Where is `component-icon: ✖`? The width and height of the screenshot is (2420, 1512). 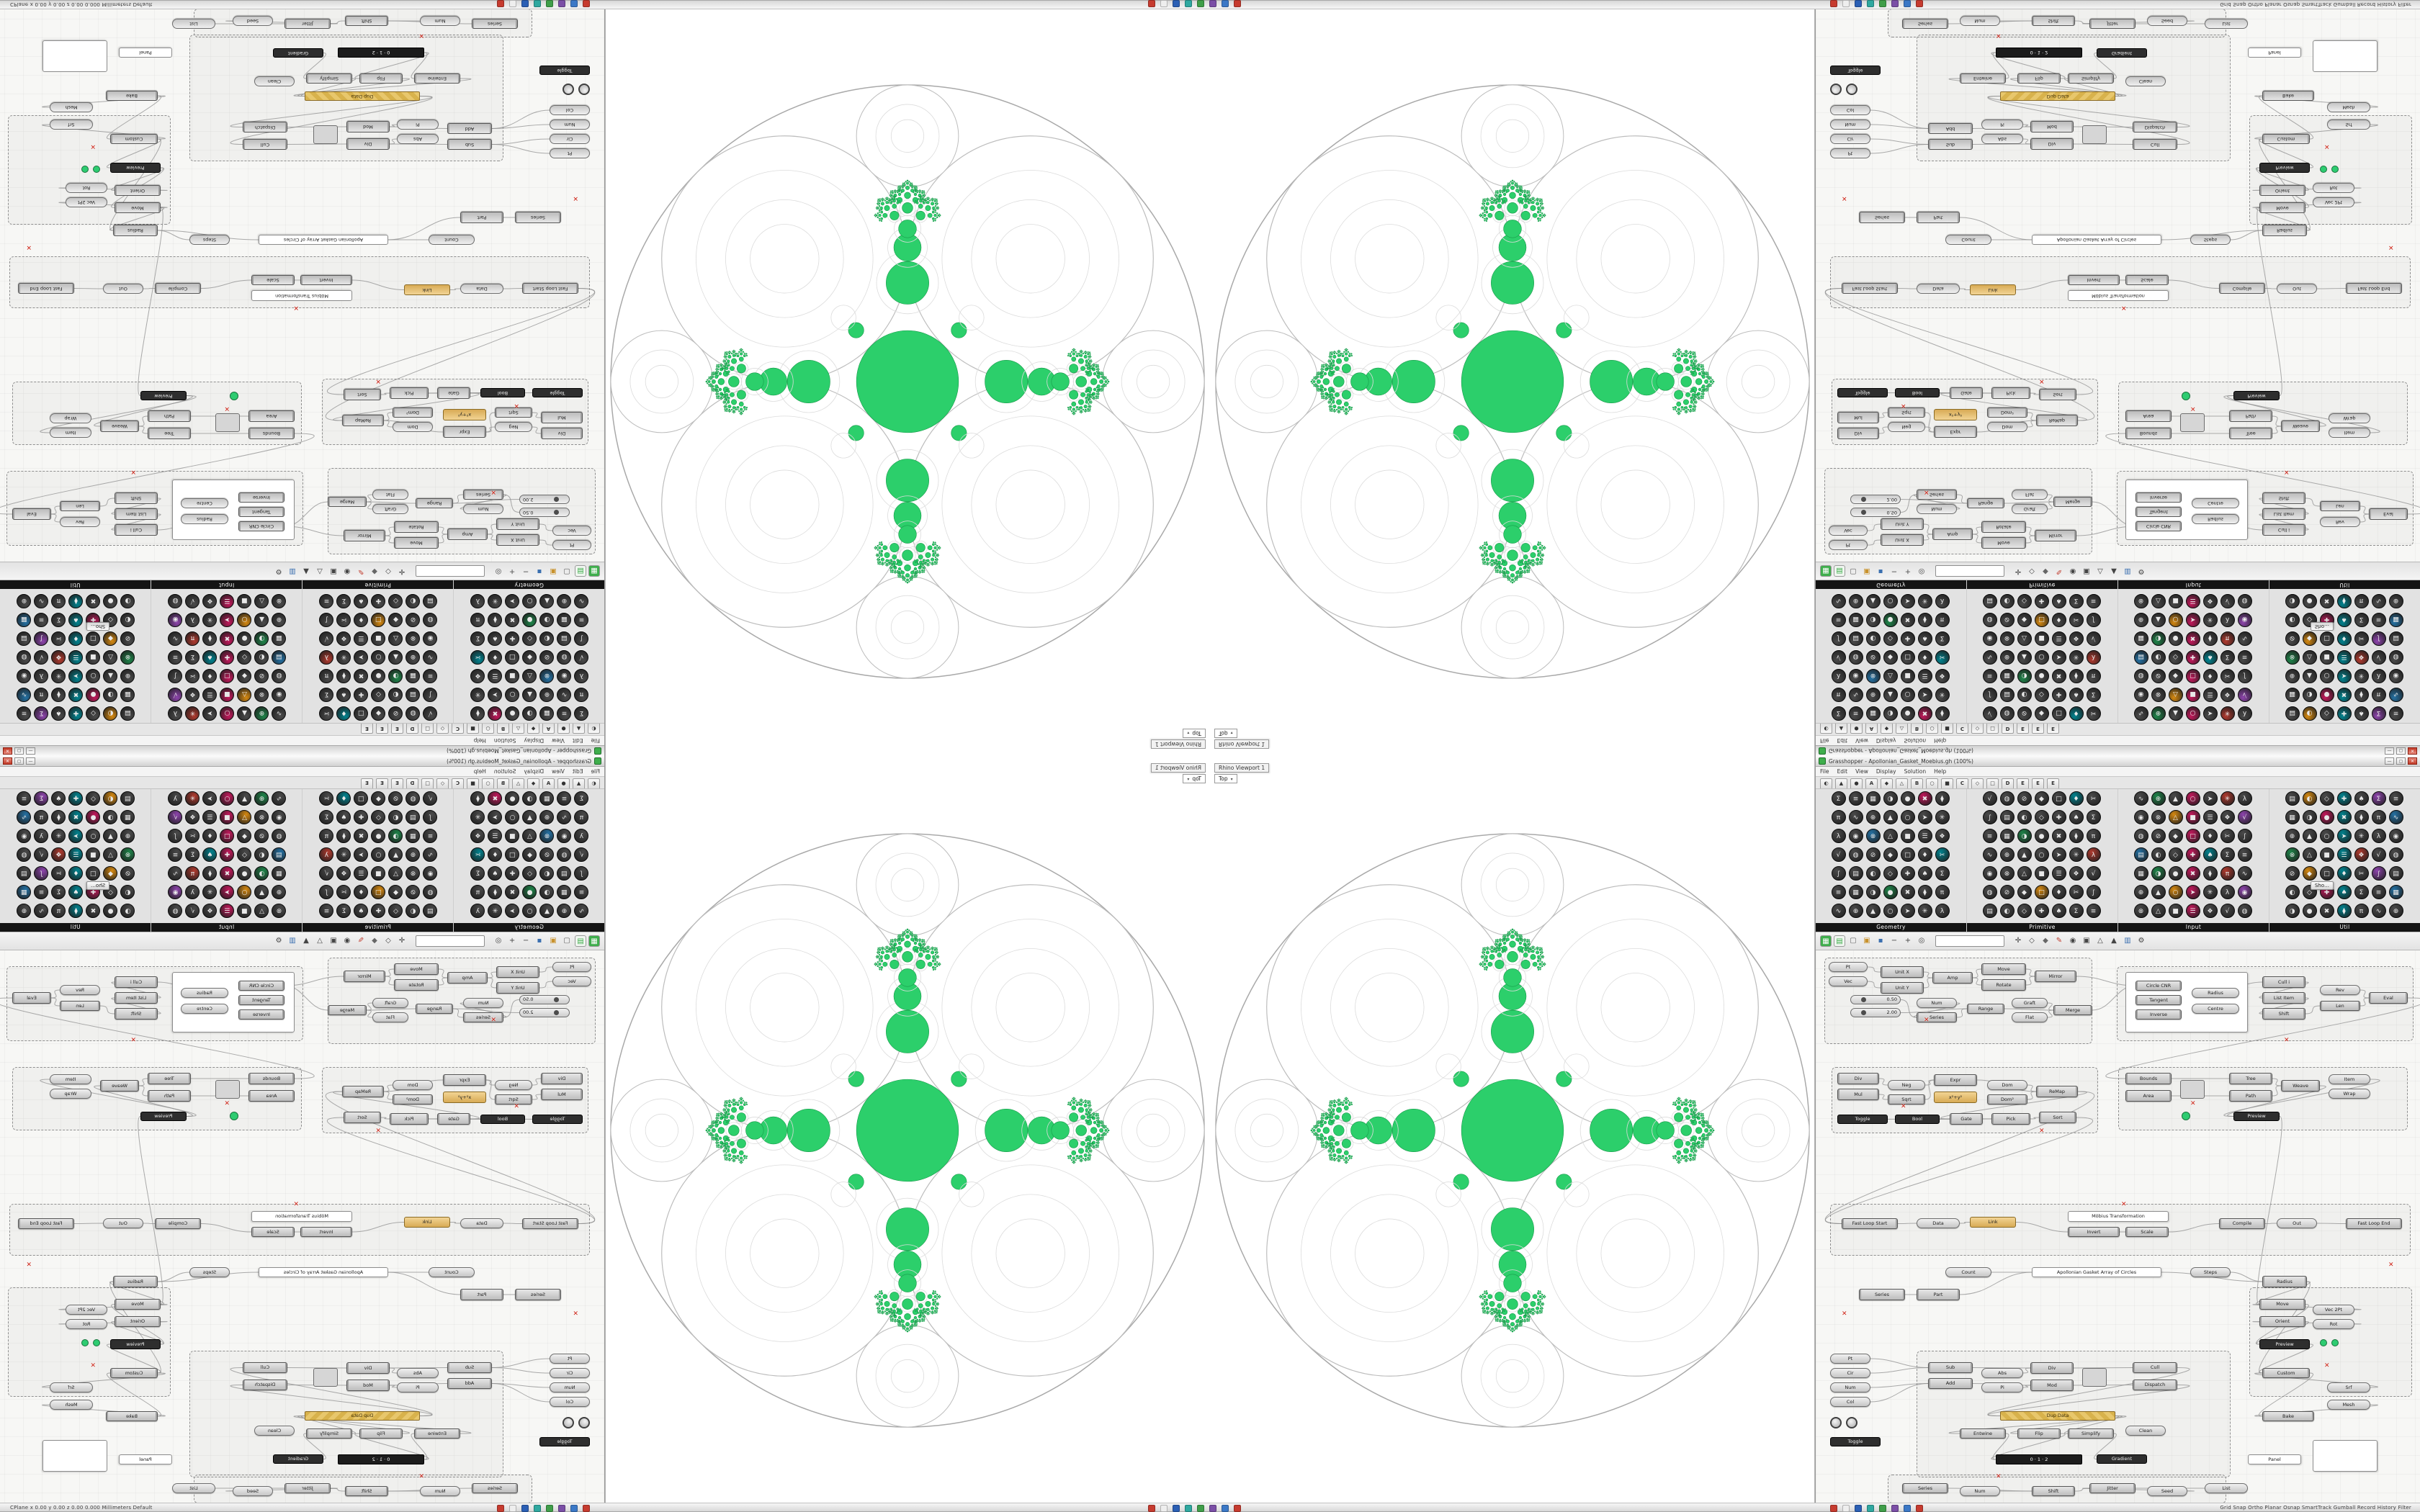
component-icon: ✖ is located at coordinates (2058, 676).